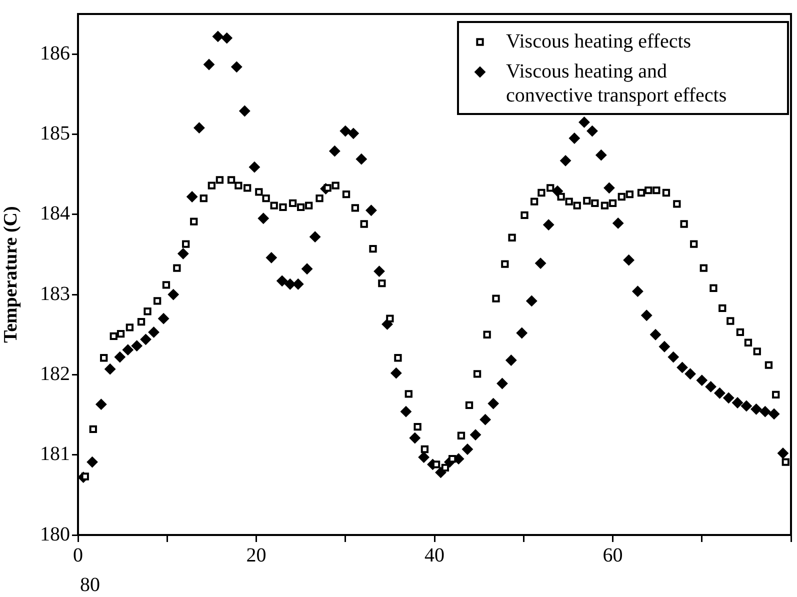 The height and width of the screenshot is (597, 797). What do you see at coordinates (78, 555) in the screenshot?
I see `x-tick-label: 0` at bounding box center [78, 555].